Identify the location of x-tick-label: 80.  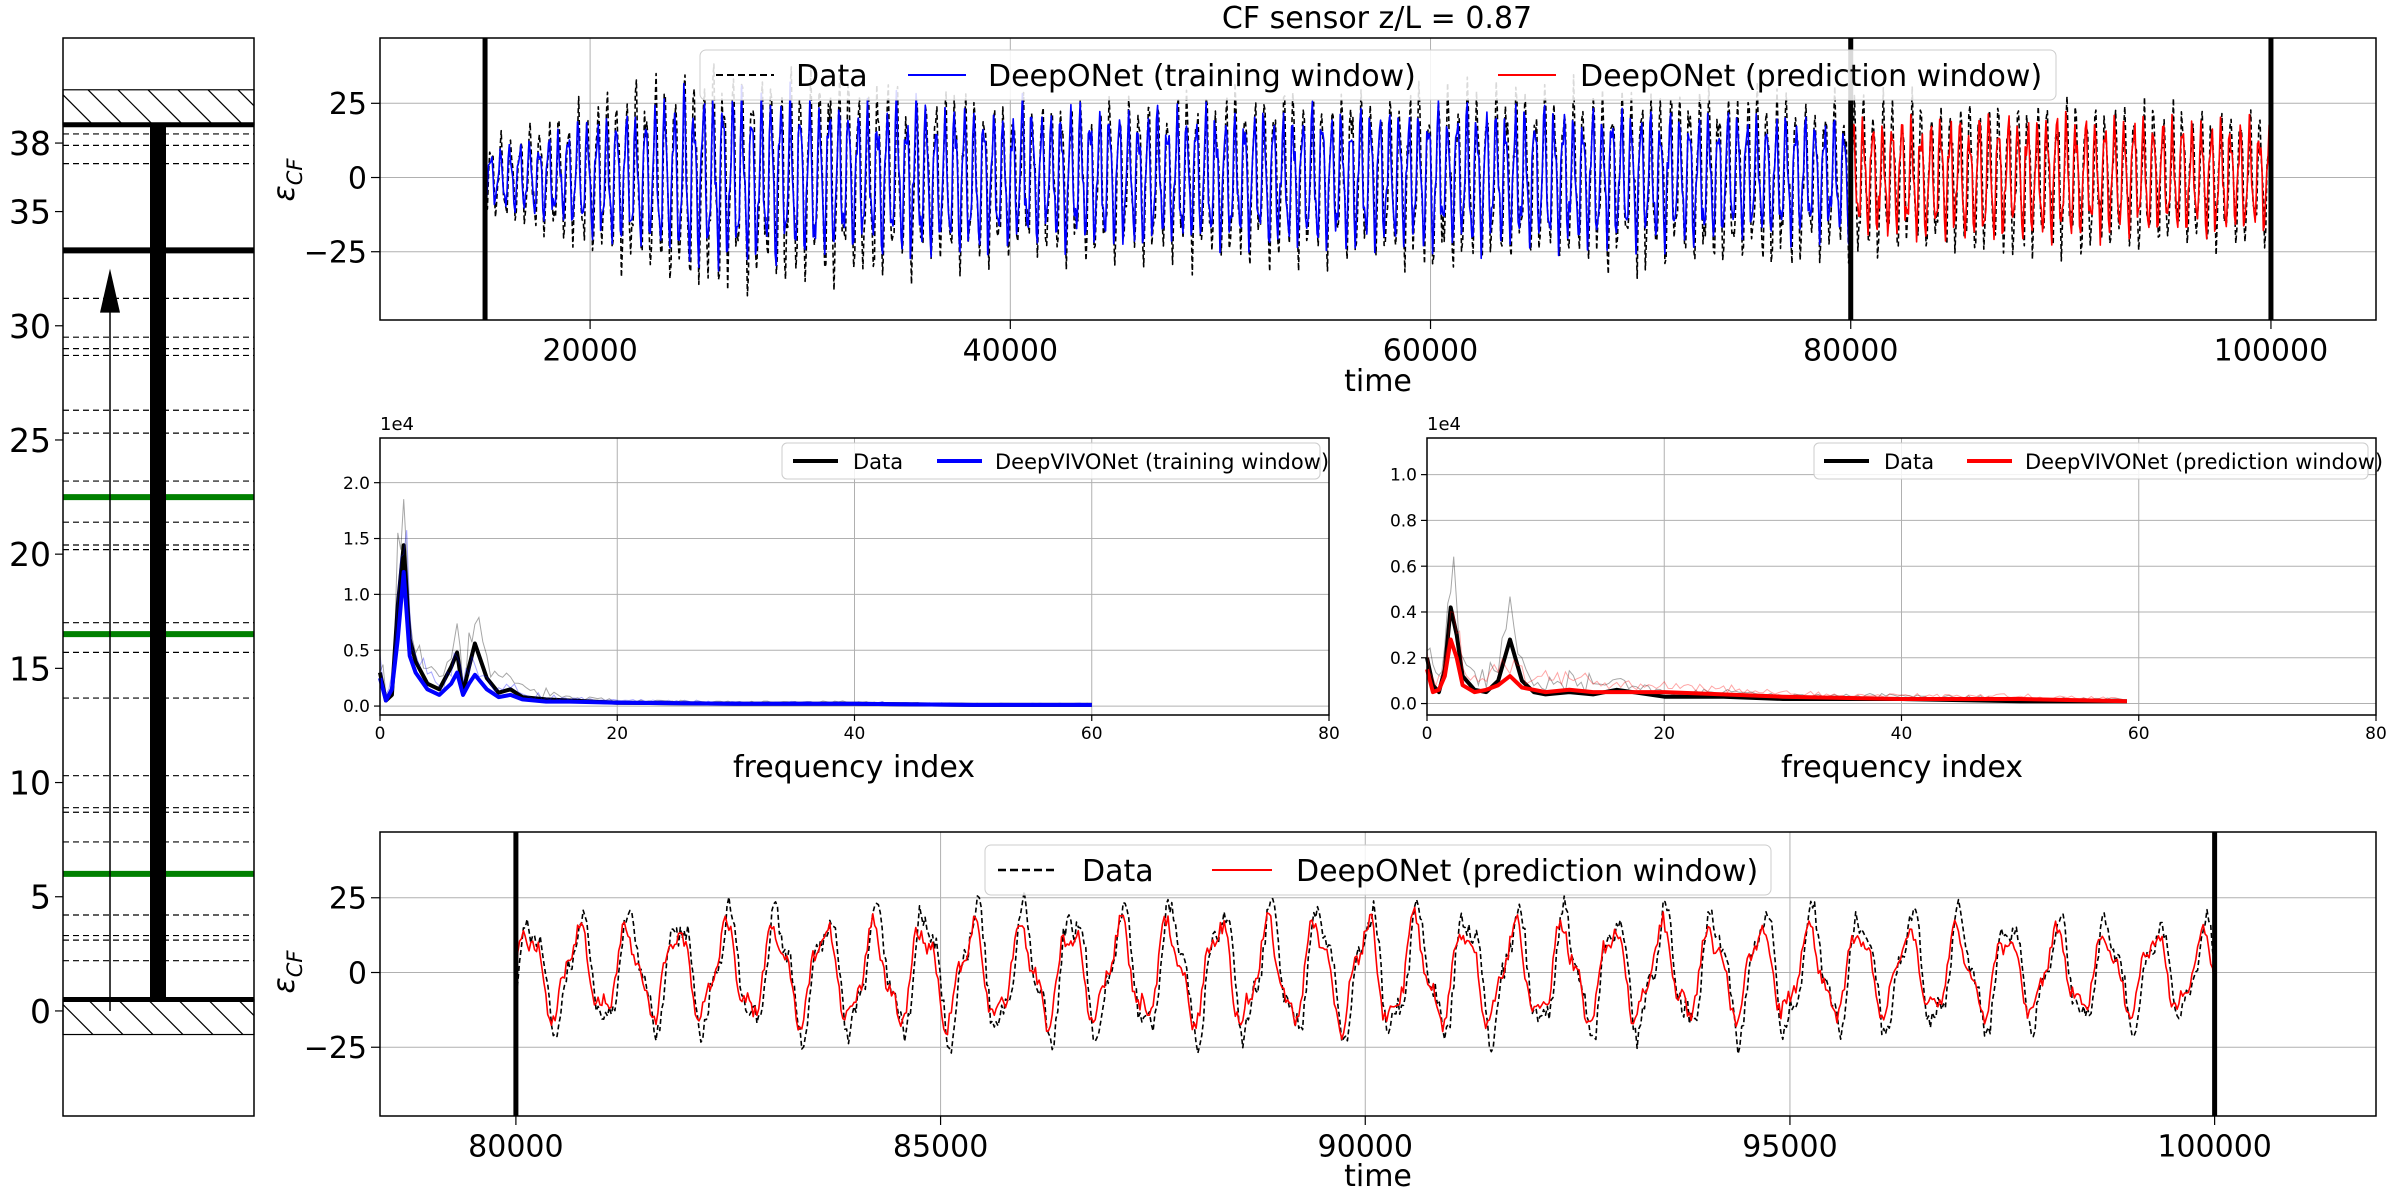
(1329, 734).